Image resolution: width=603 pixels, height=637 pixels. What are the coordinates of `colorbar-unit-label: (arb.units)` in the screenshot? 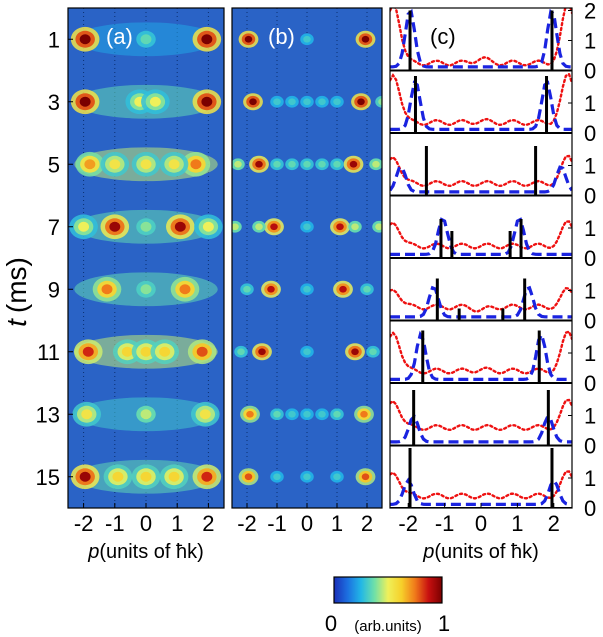 It's located at (388, 626).